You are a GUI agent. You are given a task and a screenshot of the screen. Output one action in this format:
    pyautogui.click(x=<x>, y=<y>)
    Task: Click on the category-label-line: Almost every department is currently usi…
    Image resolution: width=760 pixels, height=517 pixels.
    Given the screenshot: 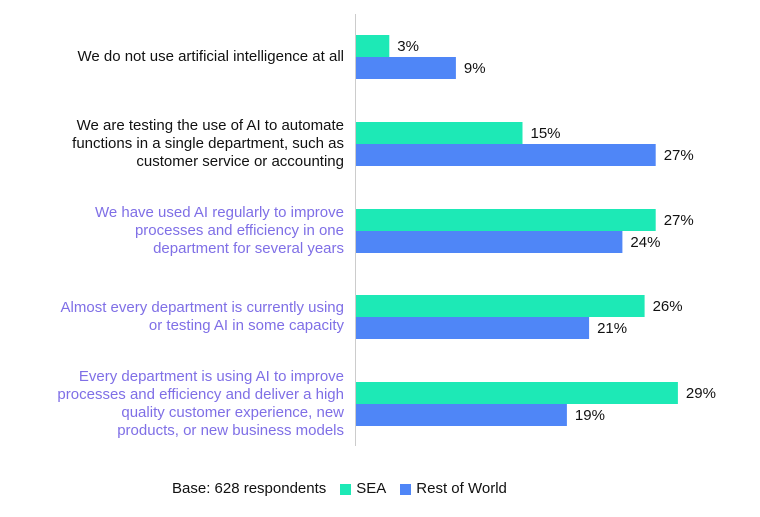 What is the action you would take?
    pyautogui.click(x=202, y=307)
    